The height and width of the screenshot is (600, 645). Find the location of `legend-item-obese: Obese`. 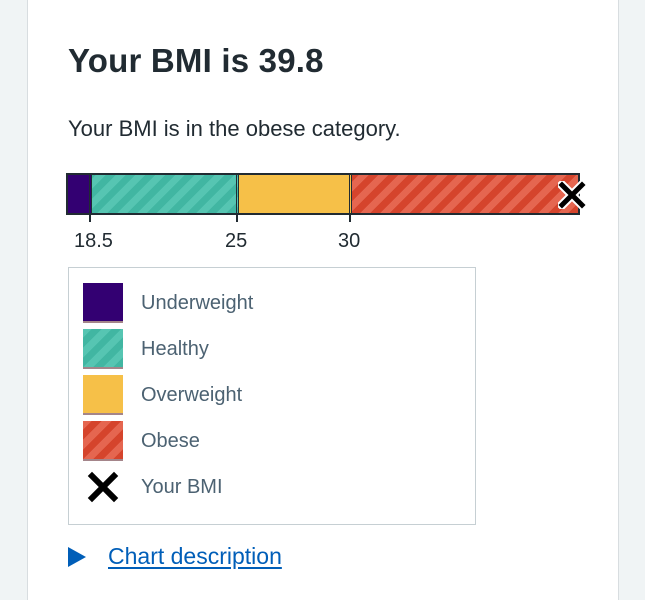

legend-item-obese: Obese is located at coordinates (141, 441).